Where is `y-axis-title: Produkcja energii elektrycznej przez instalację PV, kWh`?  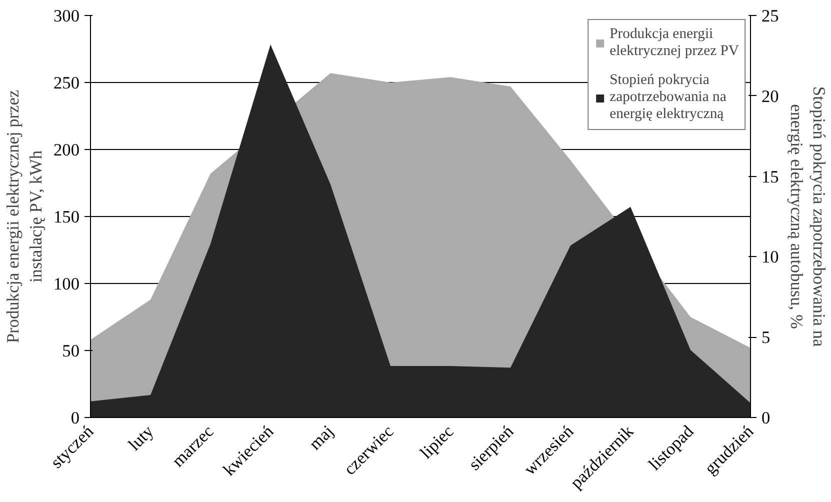 y-axis-title: Produkcja energii elektrycznej przez instalację PV, kWh is located at coordinates (25, 217).